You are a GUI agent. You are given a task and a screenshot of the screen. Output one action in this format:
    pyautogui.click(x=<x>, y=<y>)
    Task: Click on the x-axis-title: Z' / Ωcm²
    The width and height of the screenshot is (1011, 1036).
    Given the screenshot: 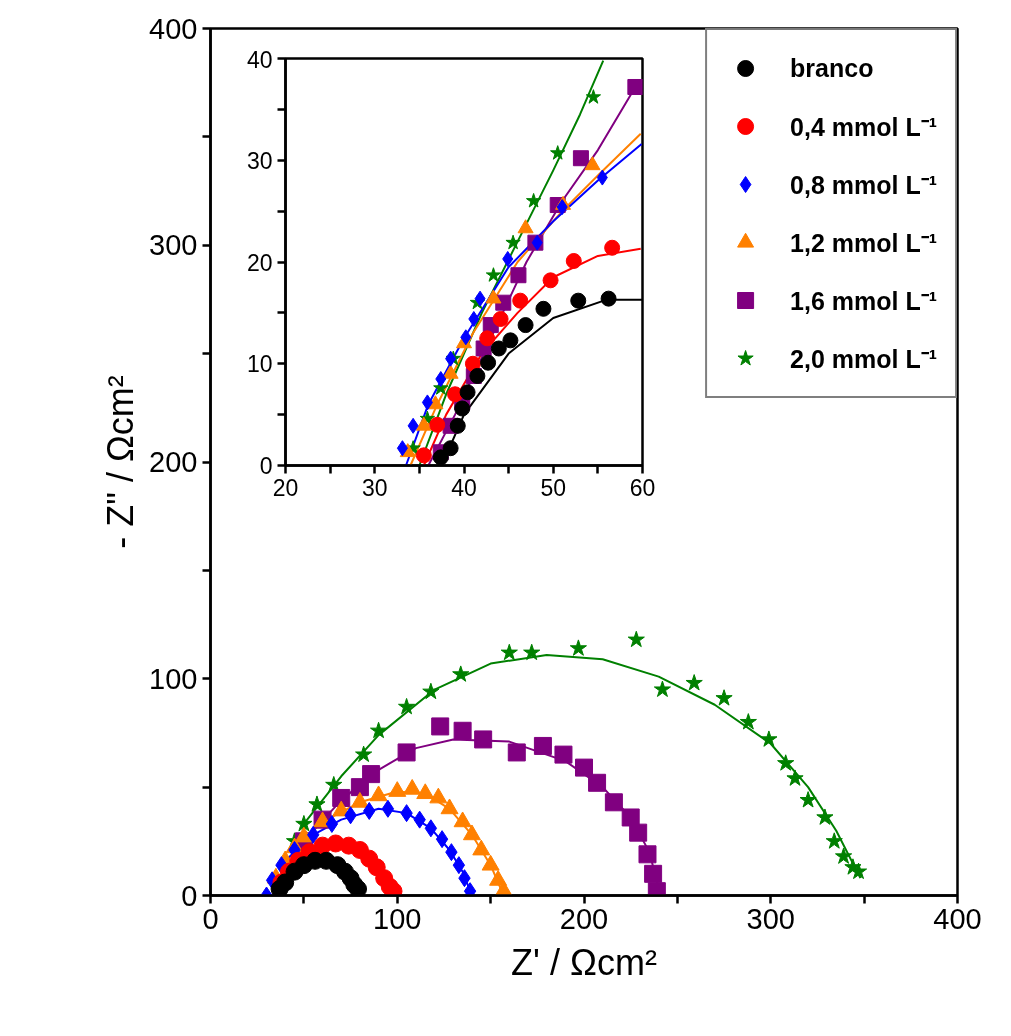 What is the action you would take?
    pyautogui.click(x=584, y=962)
    